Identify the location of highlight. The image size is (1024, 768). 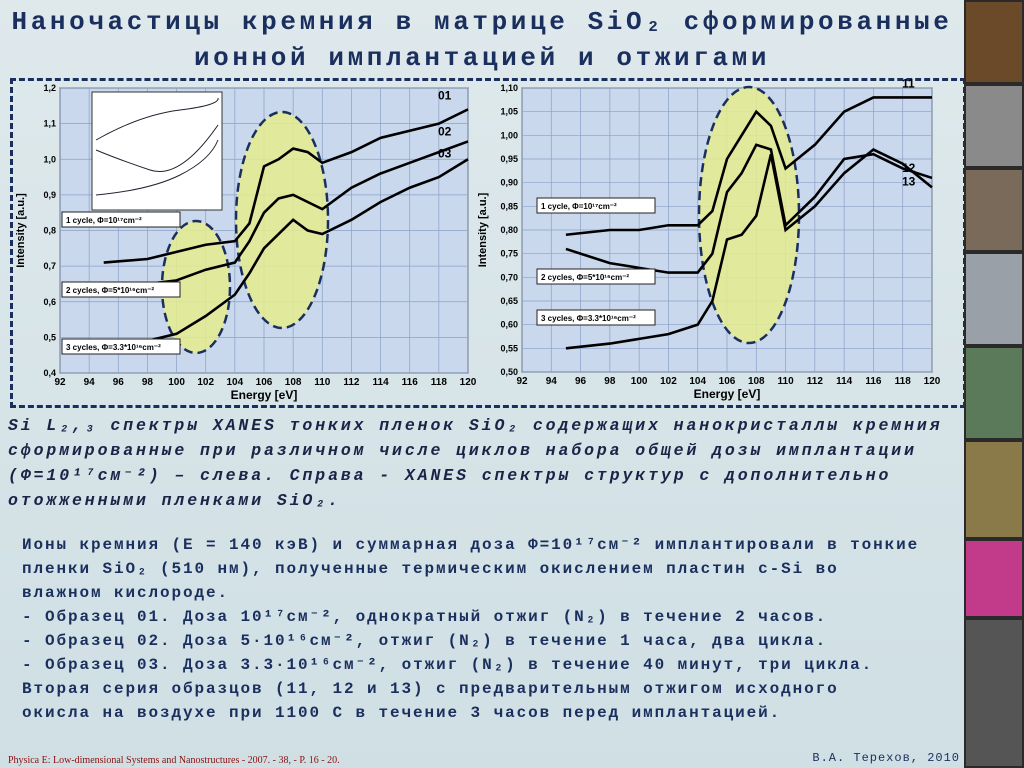
(282, 220).